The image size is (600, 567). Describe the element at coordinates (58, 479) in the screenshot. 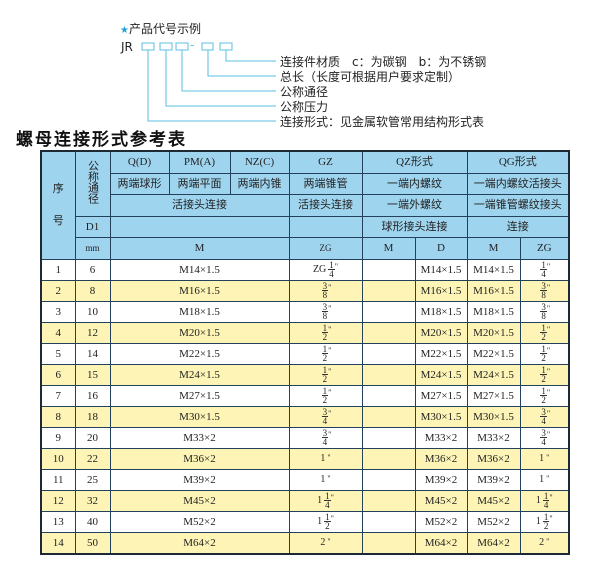

I see `cell-no: 11` at that location.